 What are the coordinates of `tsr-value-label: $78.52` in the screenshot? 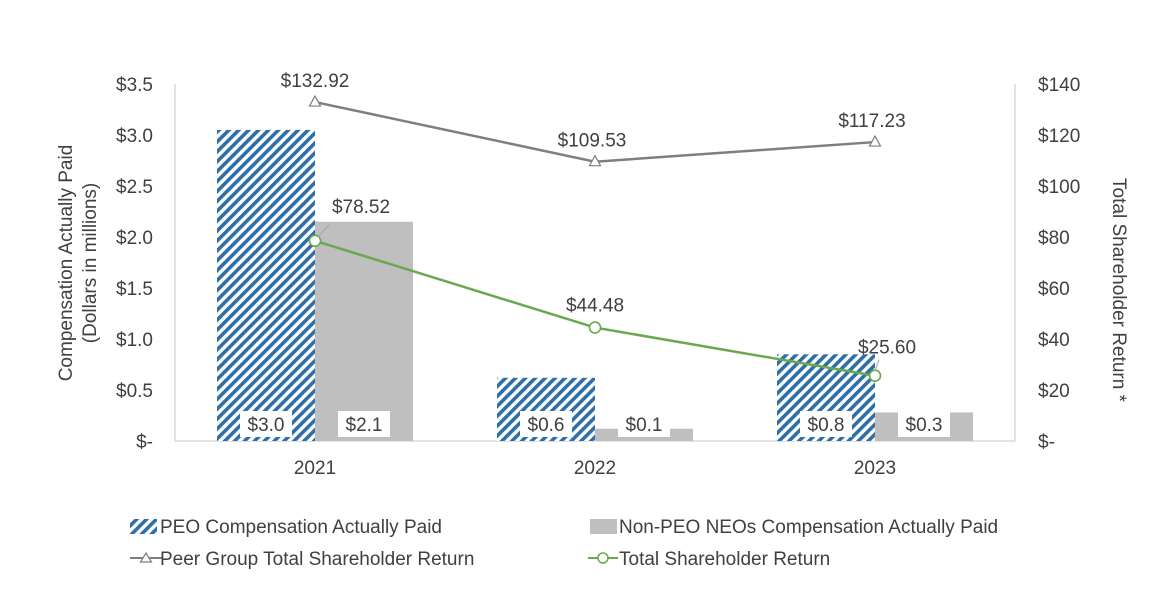 It's located at (361, 207).